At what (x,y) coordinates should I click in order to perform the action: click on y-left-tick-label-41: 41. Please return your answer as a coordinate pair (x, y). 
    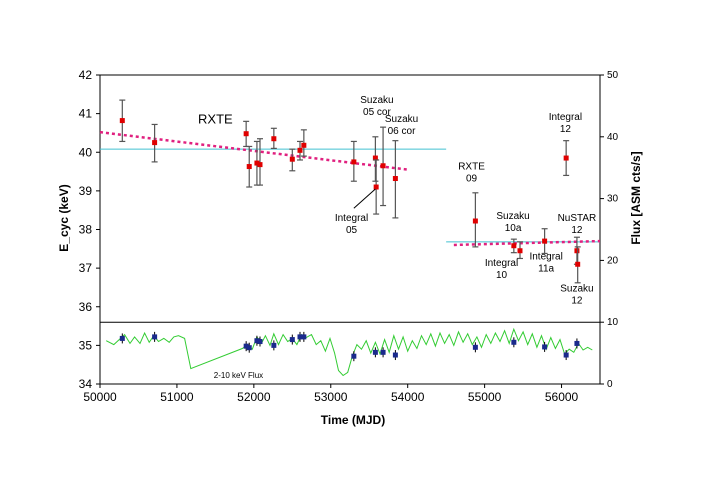
    Looking at the image, I should click on (86, 114).